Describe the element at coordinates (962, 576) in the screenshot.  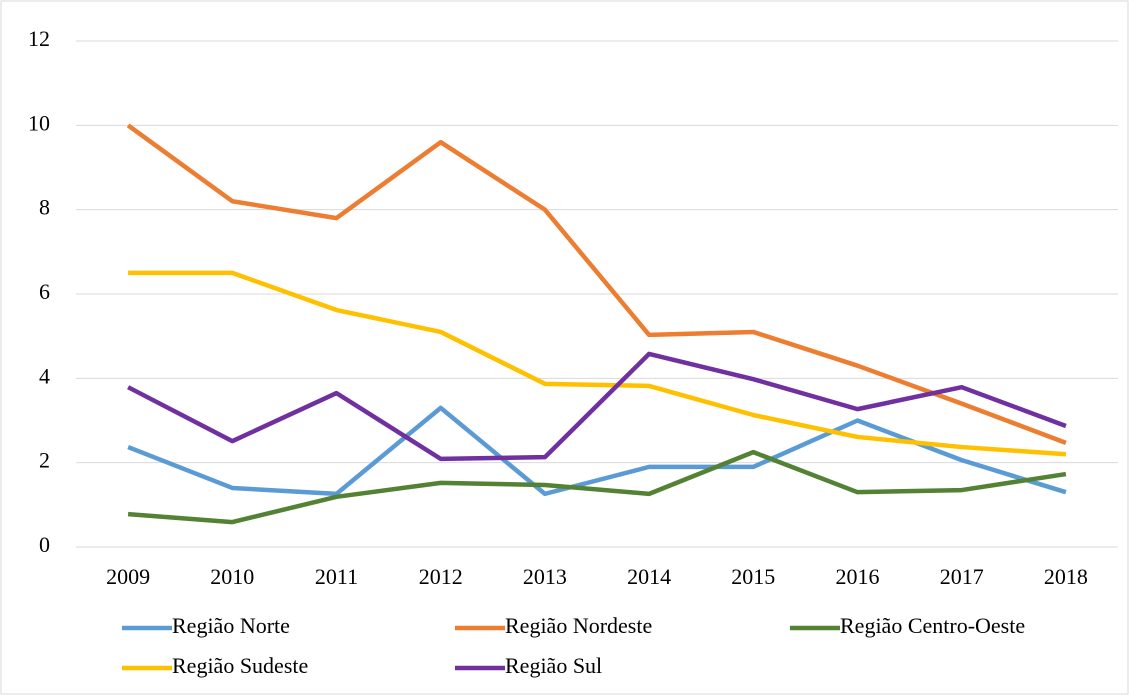
I see `x-tick-label: 2017` at that location.